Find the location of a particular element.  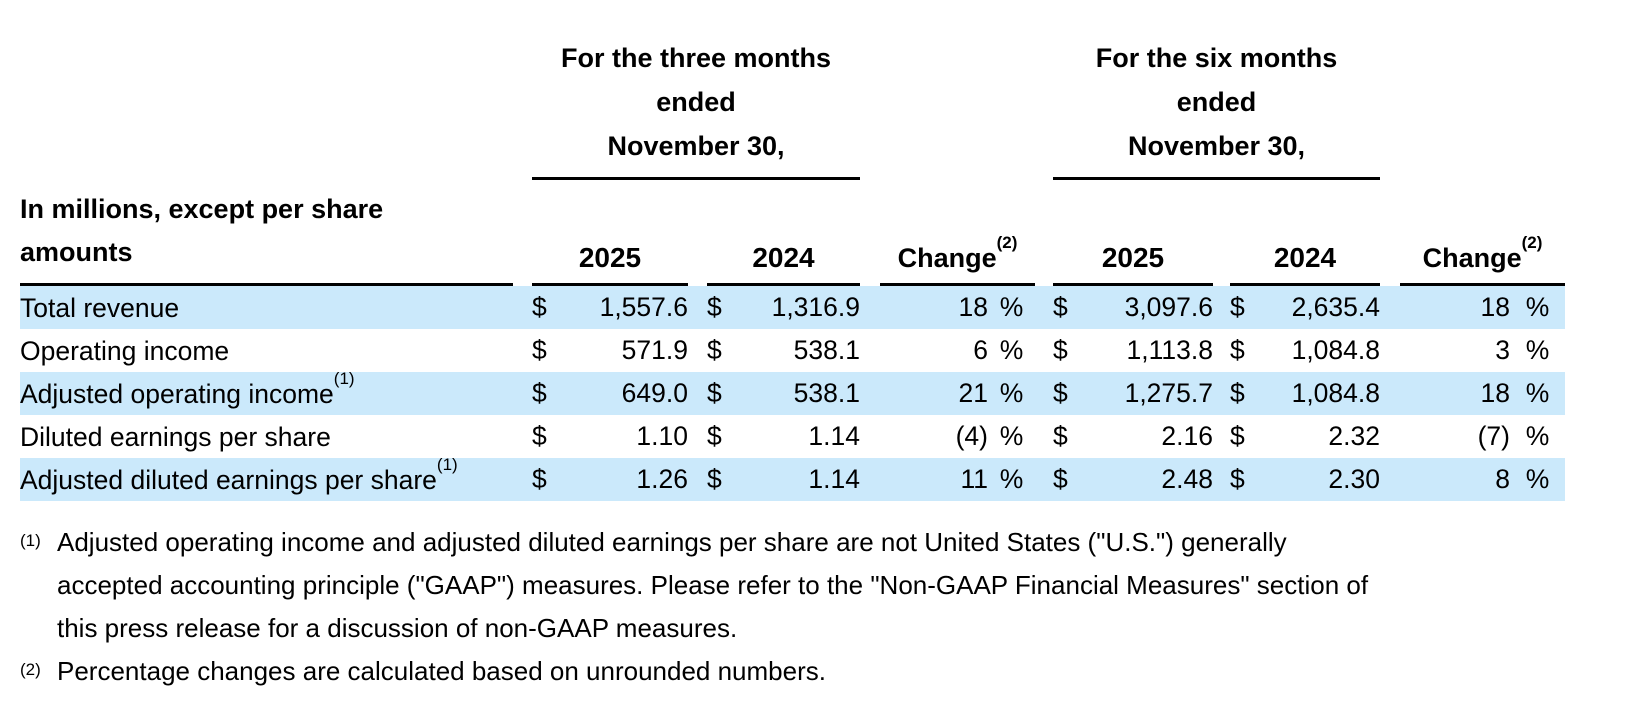

value-cell-tm-2025: $1,557.6 is located at coordinates (600, 307).